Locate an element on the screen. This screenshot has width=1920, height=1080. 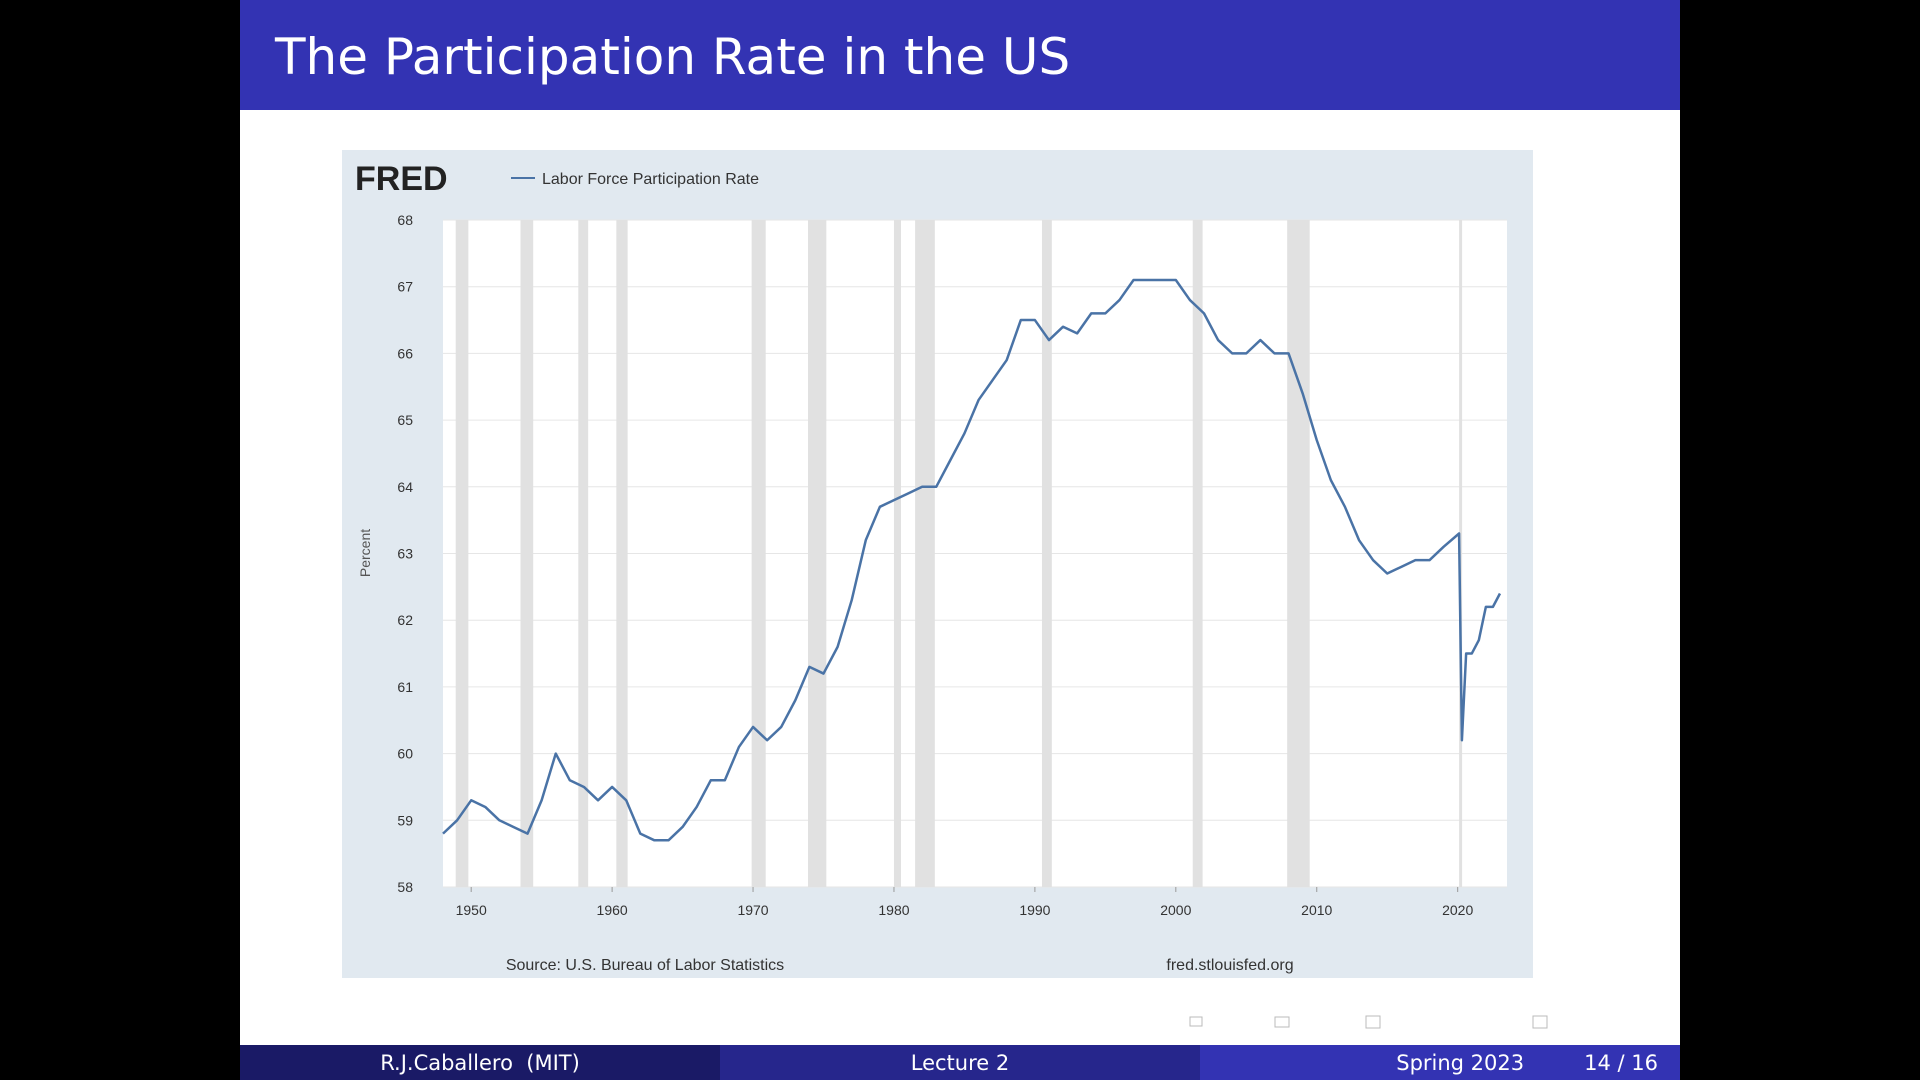
y-tick-label: 59 is located at coordinates (405, 820).